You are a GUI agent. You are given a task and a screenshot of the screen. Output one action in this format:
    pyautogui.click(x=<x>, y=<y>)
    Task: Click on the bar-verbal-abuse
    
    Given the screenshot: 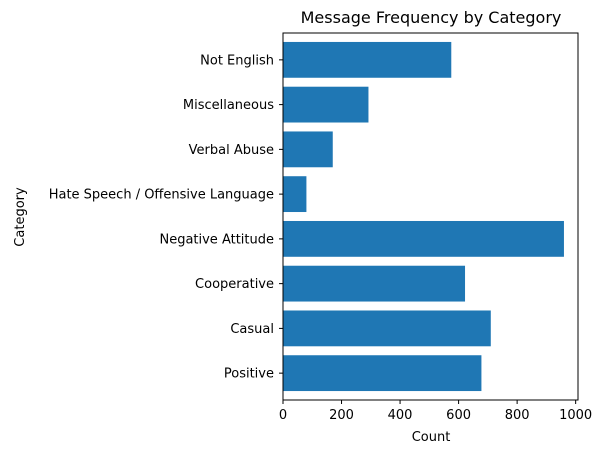 What is the action you would take?
    pyautogui.click(x=308, y=149)
    